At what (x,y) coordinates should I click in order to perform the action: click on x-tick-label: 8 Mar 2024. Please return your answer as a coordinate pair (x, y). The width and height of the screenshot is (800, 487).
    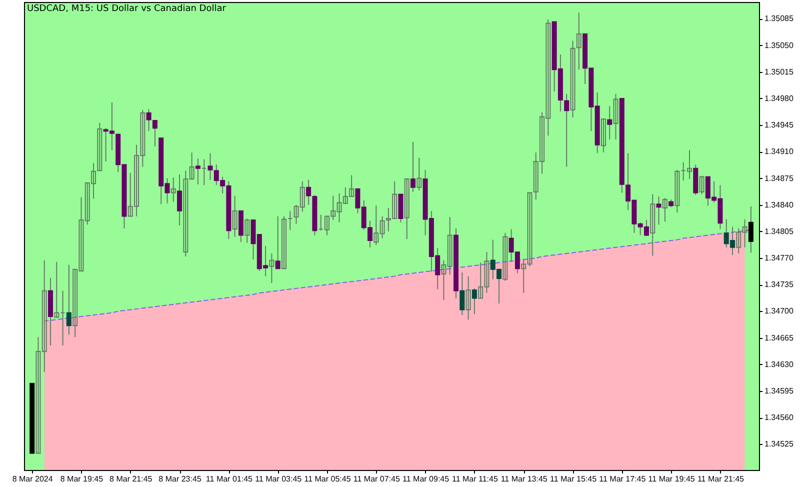
    Looking at the image, I should click on (33, 479).